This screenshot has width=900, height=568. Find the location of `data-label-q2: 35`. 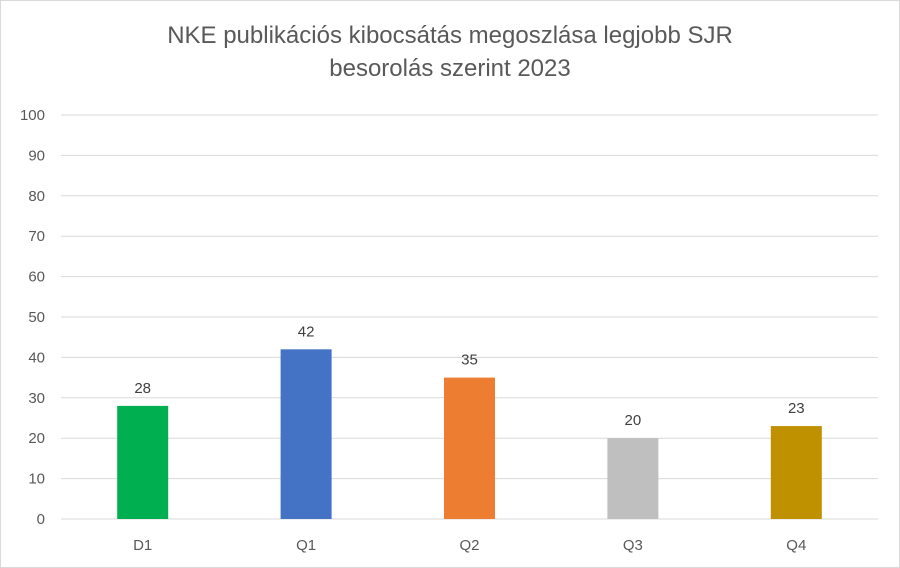

data-label-q2: 35 is located at coordinates (469, 360).